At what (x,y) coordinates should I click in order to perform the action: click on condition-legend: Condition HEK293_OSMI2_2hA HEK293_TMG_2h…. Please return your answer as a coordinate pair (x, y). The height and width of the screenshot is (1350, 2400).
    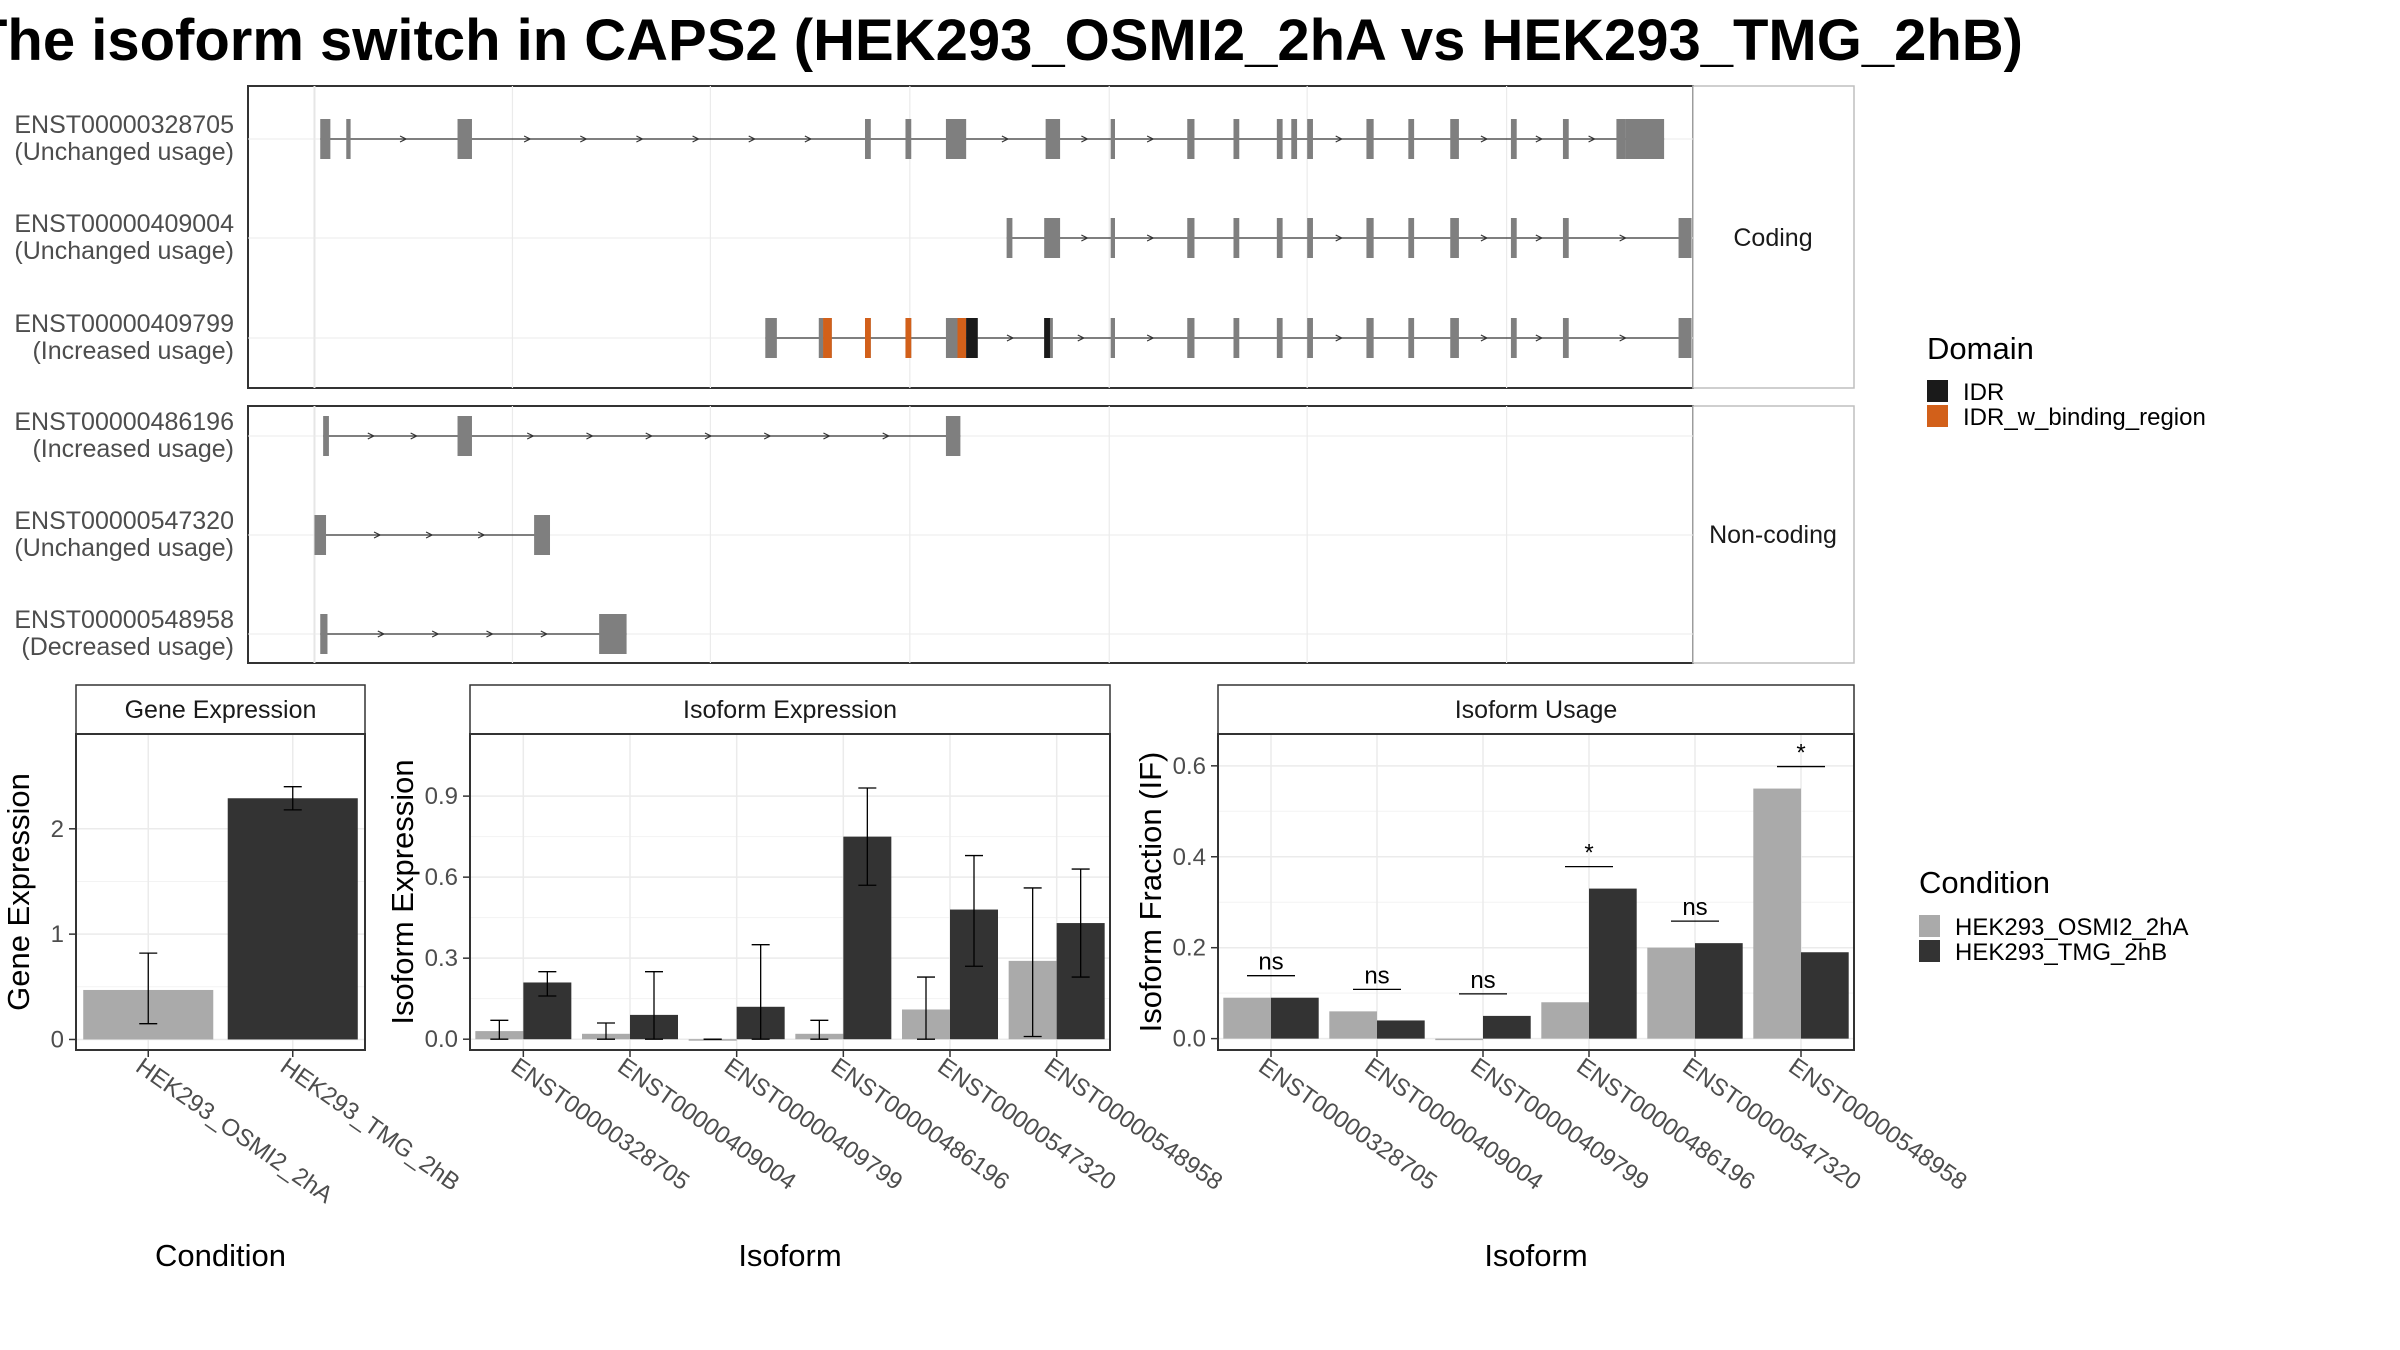
    Looking at the image, I should click on (2053, 915).